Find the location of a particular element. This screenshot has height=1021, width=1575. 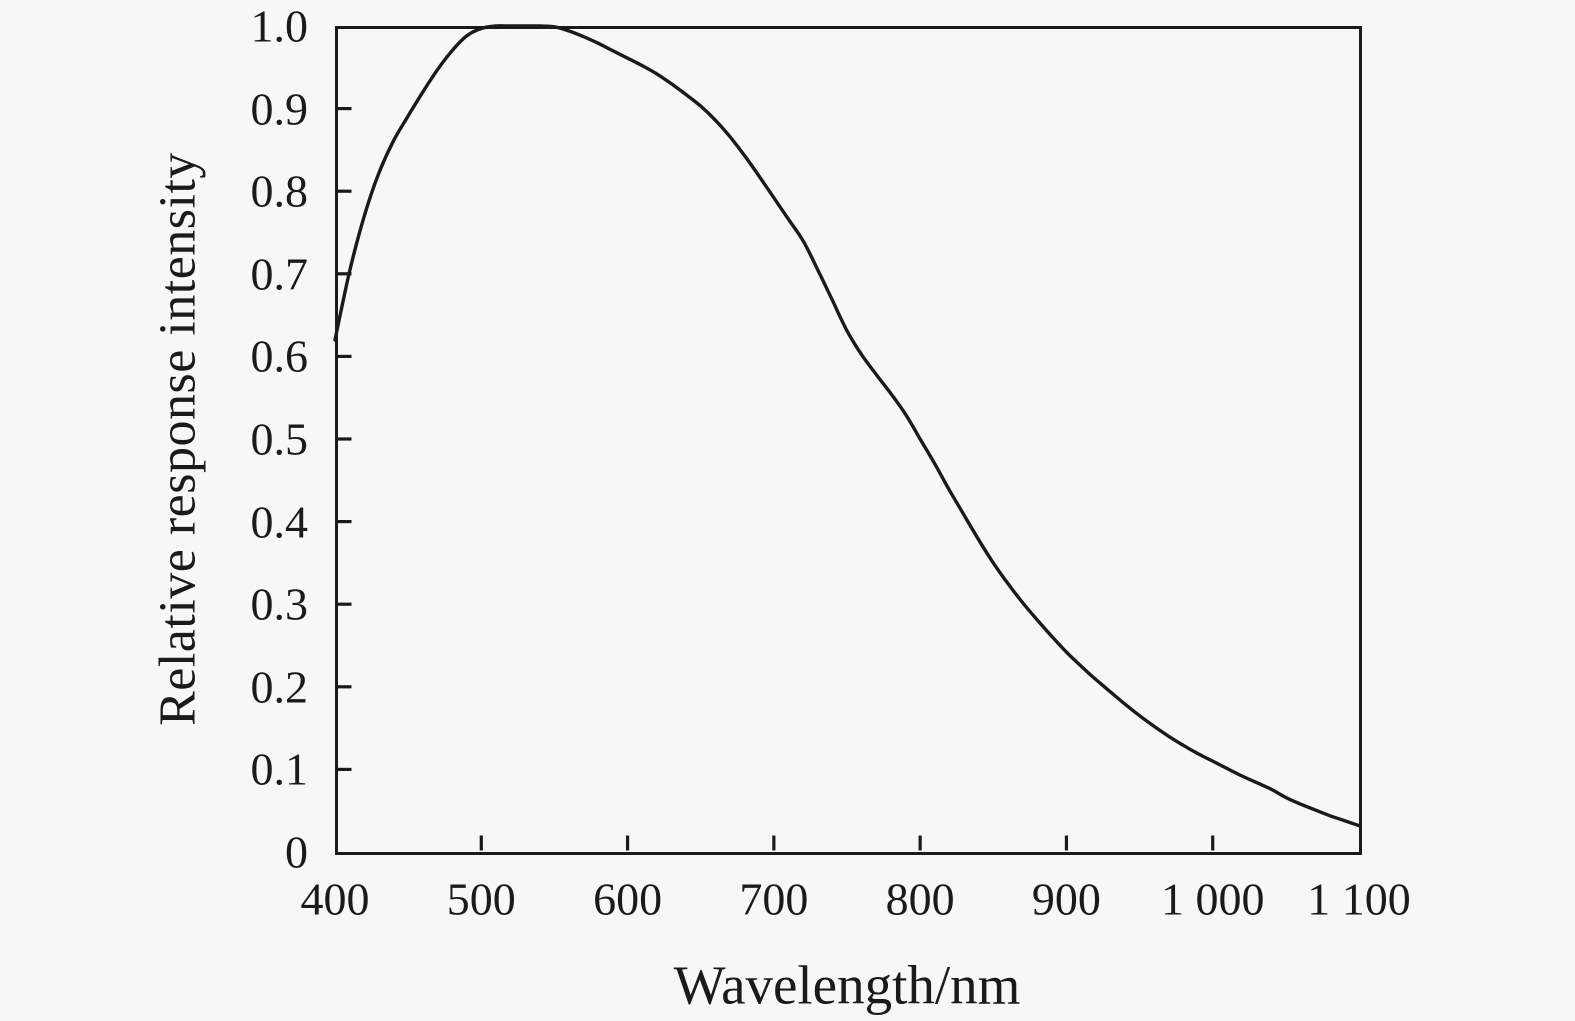

x-tick-label: 600 is located at coordinates (628, 899).